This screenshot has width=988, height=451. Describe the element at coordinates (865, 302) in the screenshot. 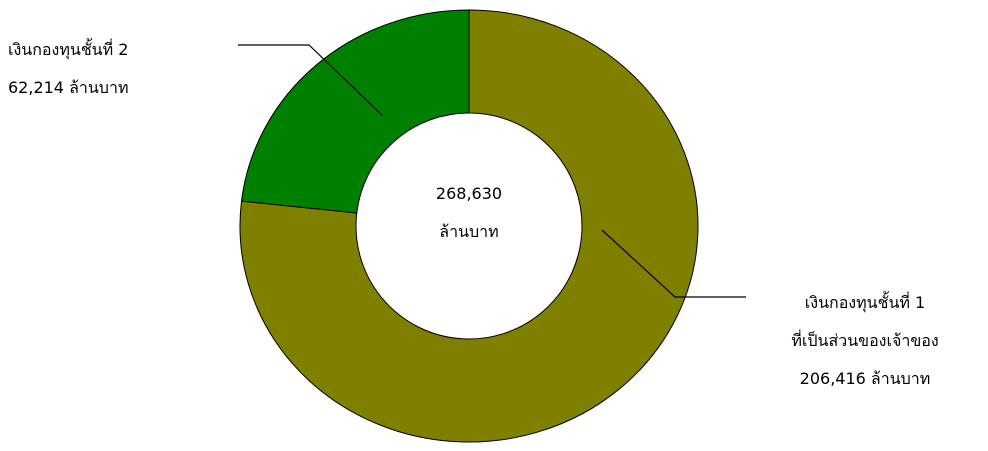

I see `slice-label-tier1-name-line1: เงินกองทุนชั้นที่ 1` at that location.